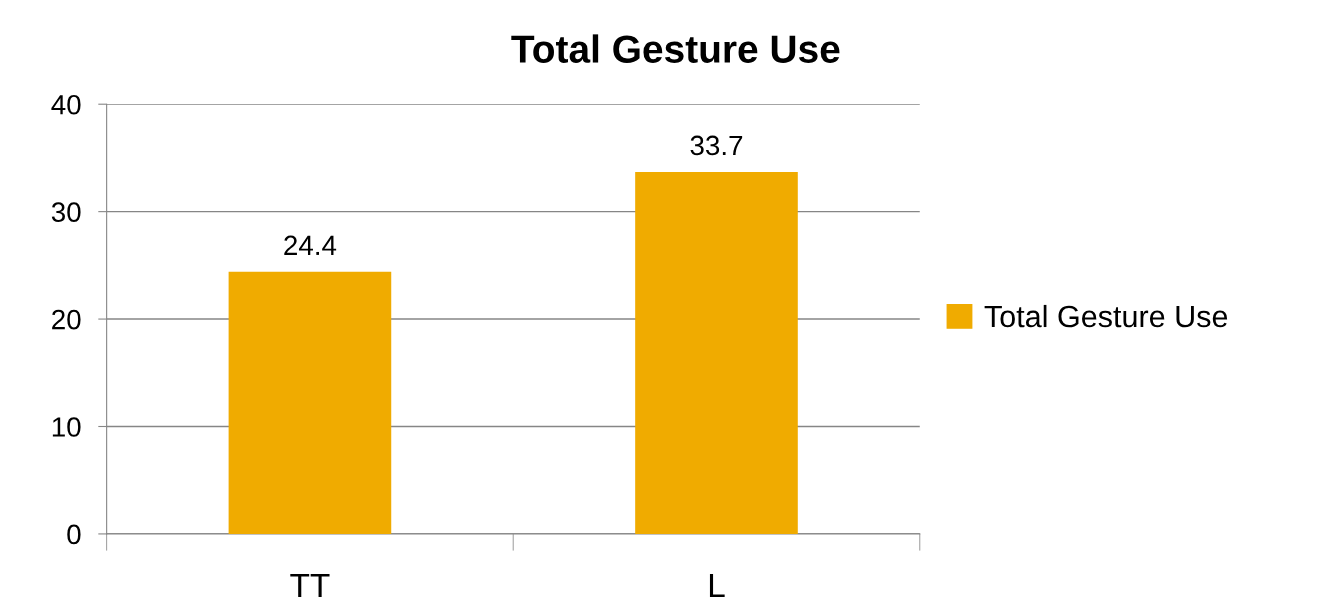  Describe the element at coordinates (310, 585) in the screenshot. I see `x-tick-label: TT` at that location.